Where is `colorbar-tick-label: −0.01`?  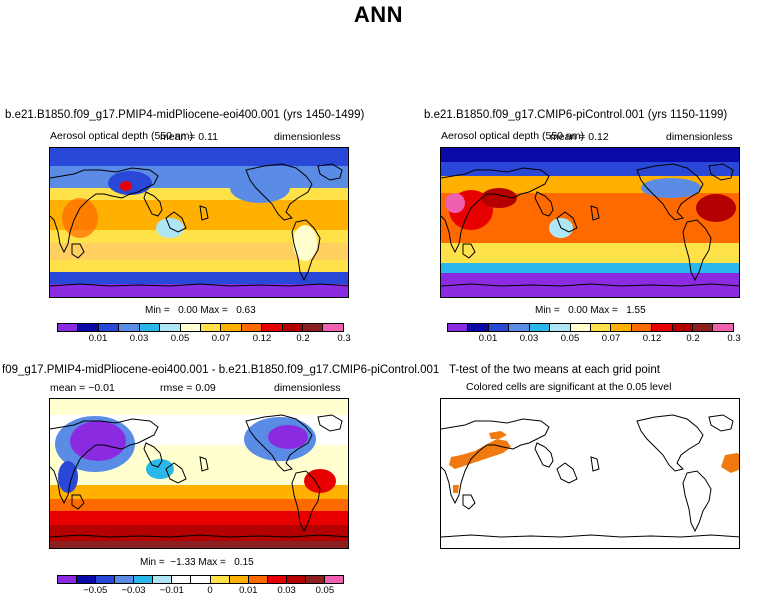 colorbar-tick-label: −0.01 is located at coordinates (171, 590).